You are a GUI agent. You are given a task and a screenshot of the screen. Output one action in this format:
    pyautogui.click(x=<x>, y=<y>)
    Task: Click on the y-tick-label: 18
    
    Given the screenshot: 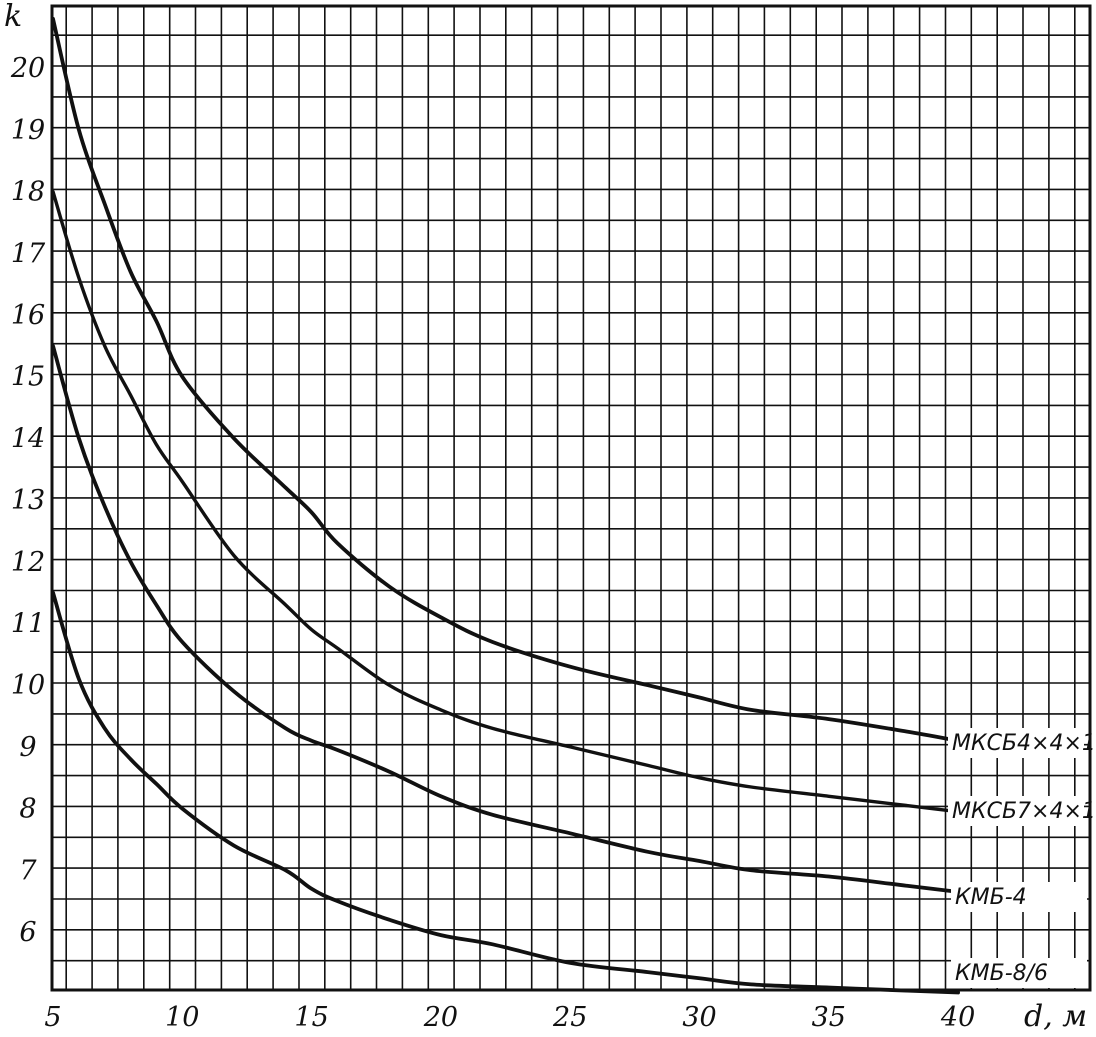 What is the action you would take?
    pyautogui.click(x=28, y=192)
    